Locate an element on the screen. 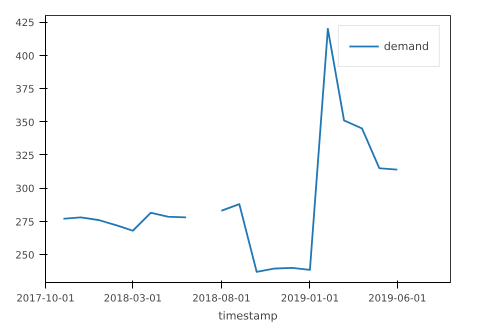 The width and height of the screenshot is (500, 333). x-tick-label: 2018-08-01 is located at coordinates (221, 299).